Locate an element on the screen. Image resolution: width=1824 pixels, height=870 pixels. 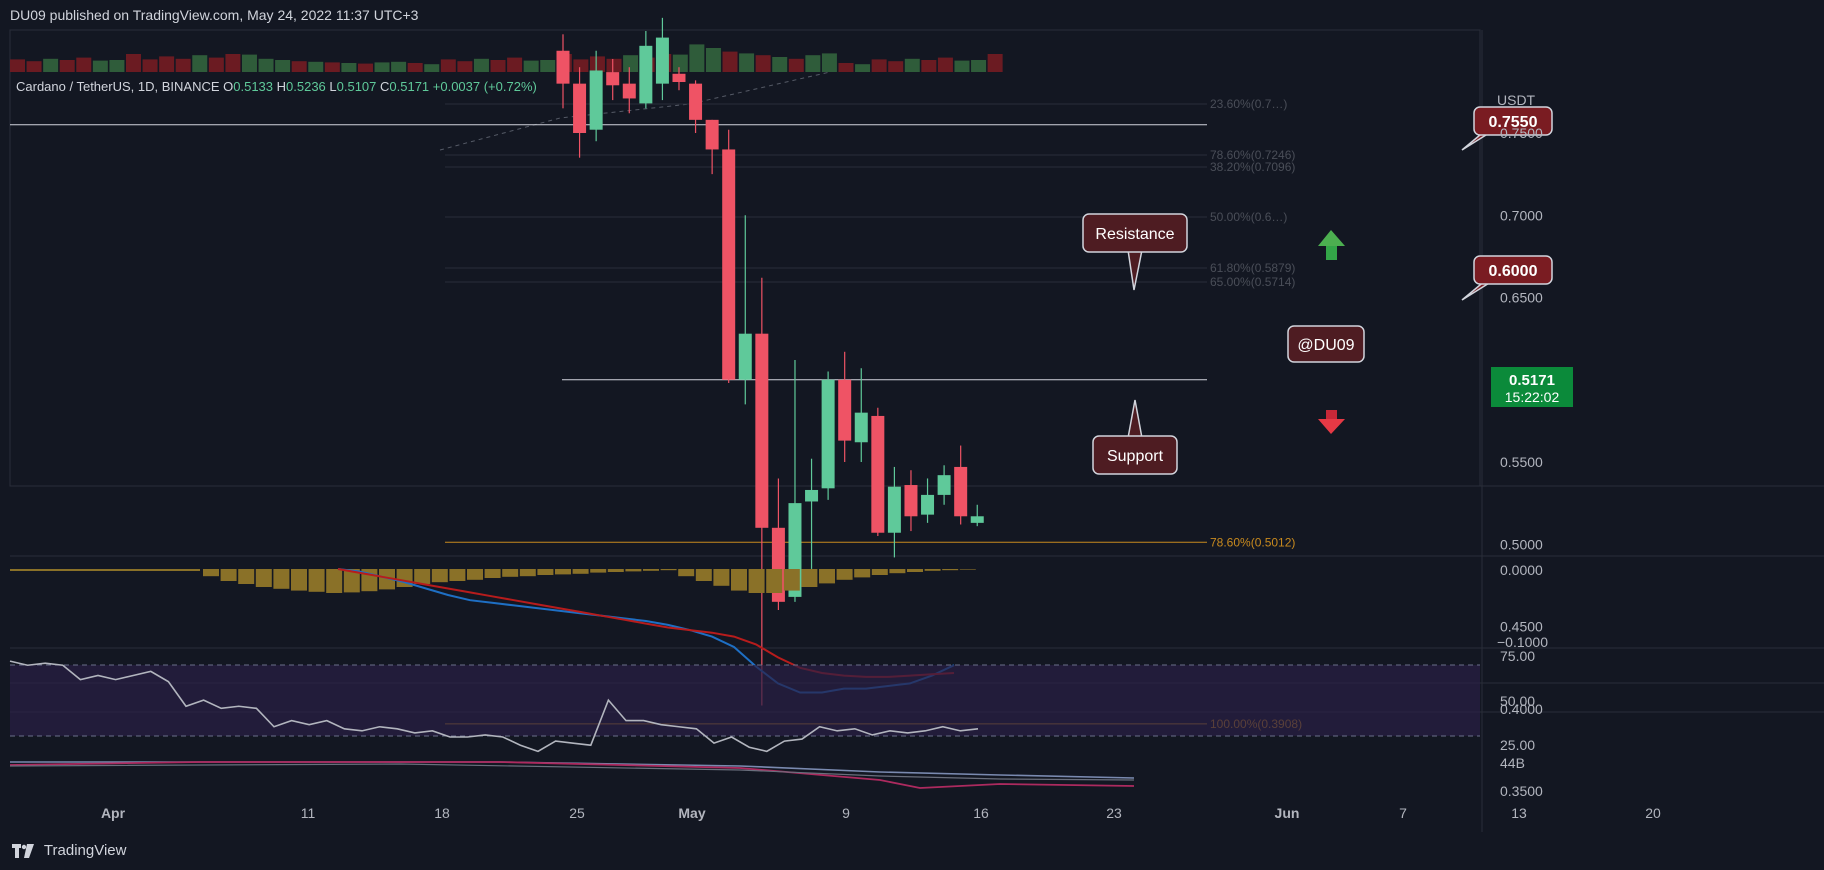
level-callout-06-box is located at coordinates (1513, 270).